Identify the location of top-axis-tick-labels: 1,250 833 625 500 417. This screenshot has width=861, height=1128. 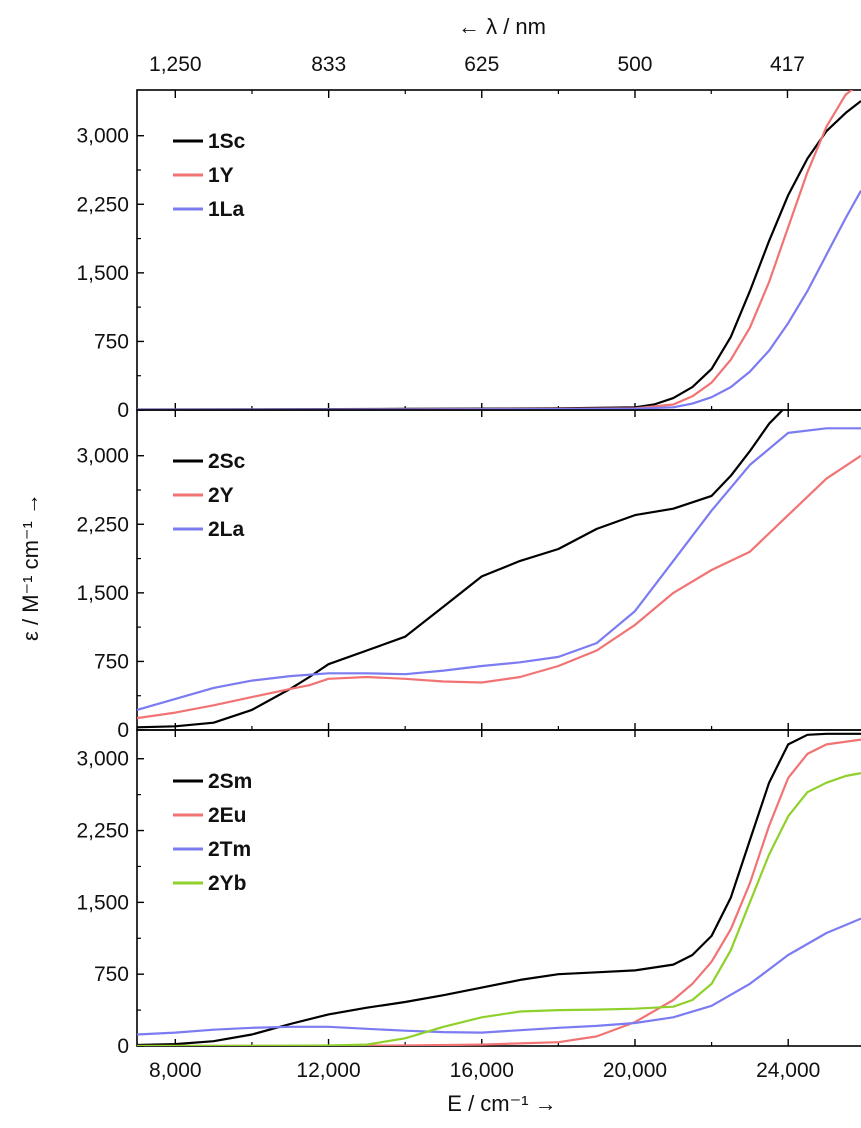
(477, 64).